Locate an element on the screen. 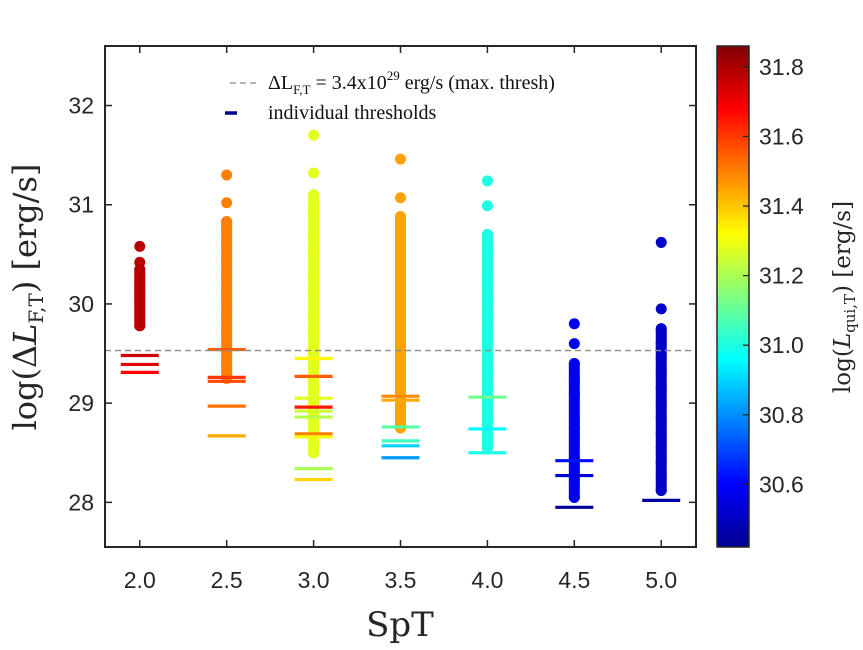  legend-dashed-prefix: ΔL is located at coordinates (280, 83).